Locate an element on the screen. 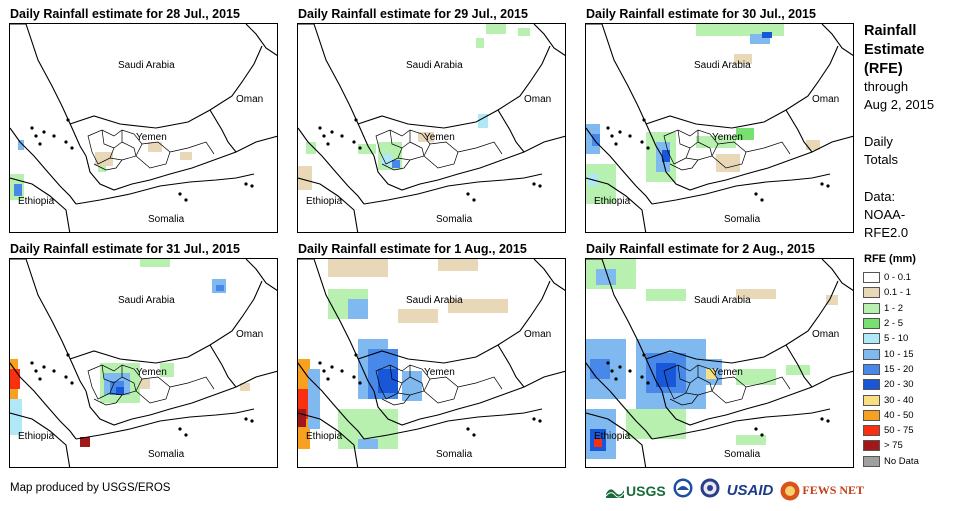 The image size is (967, 511). sidebar-data-line: Data: is located at coordinates (880, 196).